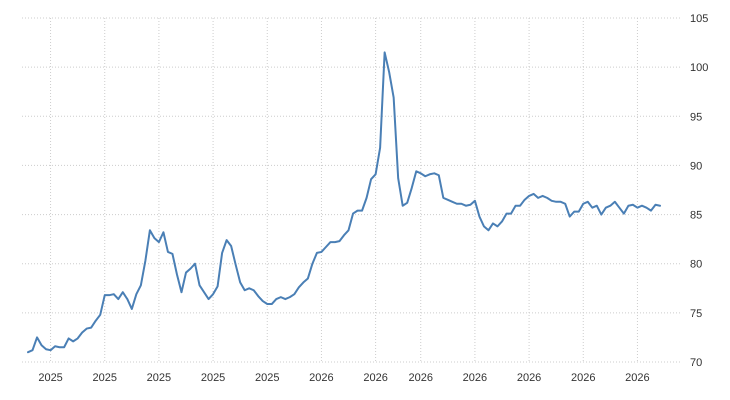  I want to click on y-tick-label: 95, so click(696, 117).